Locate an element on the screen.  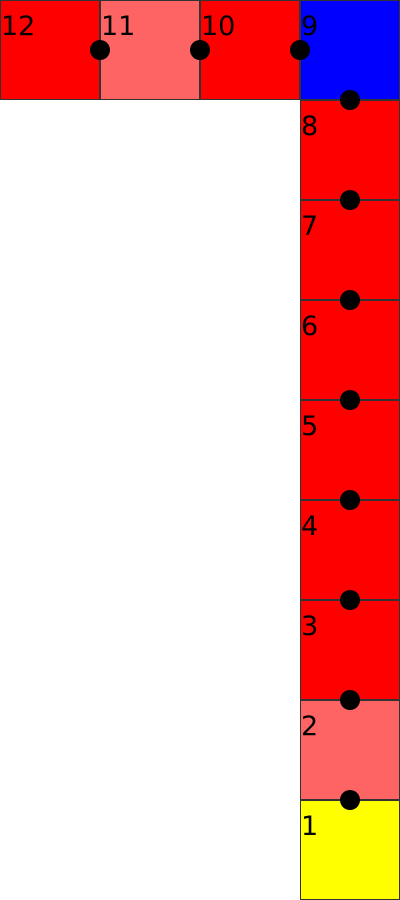
cell-number: 5 is located at coordinates (310, 426).